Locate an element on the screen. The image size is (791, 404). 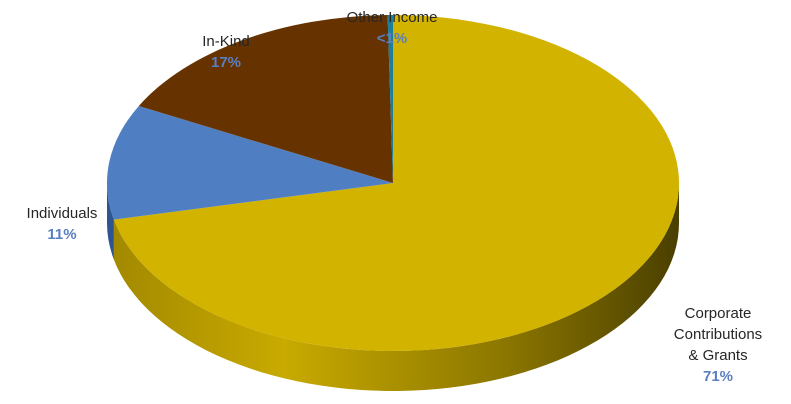
slice-label-text: In-Kind is located at coordinates (226, 41).